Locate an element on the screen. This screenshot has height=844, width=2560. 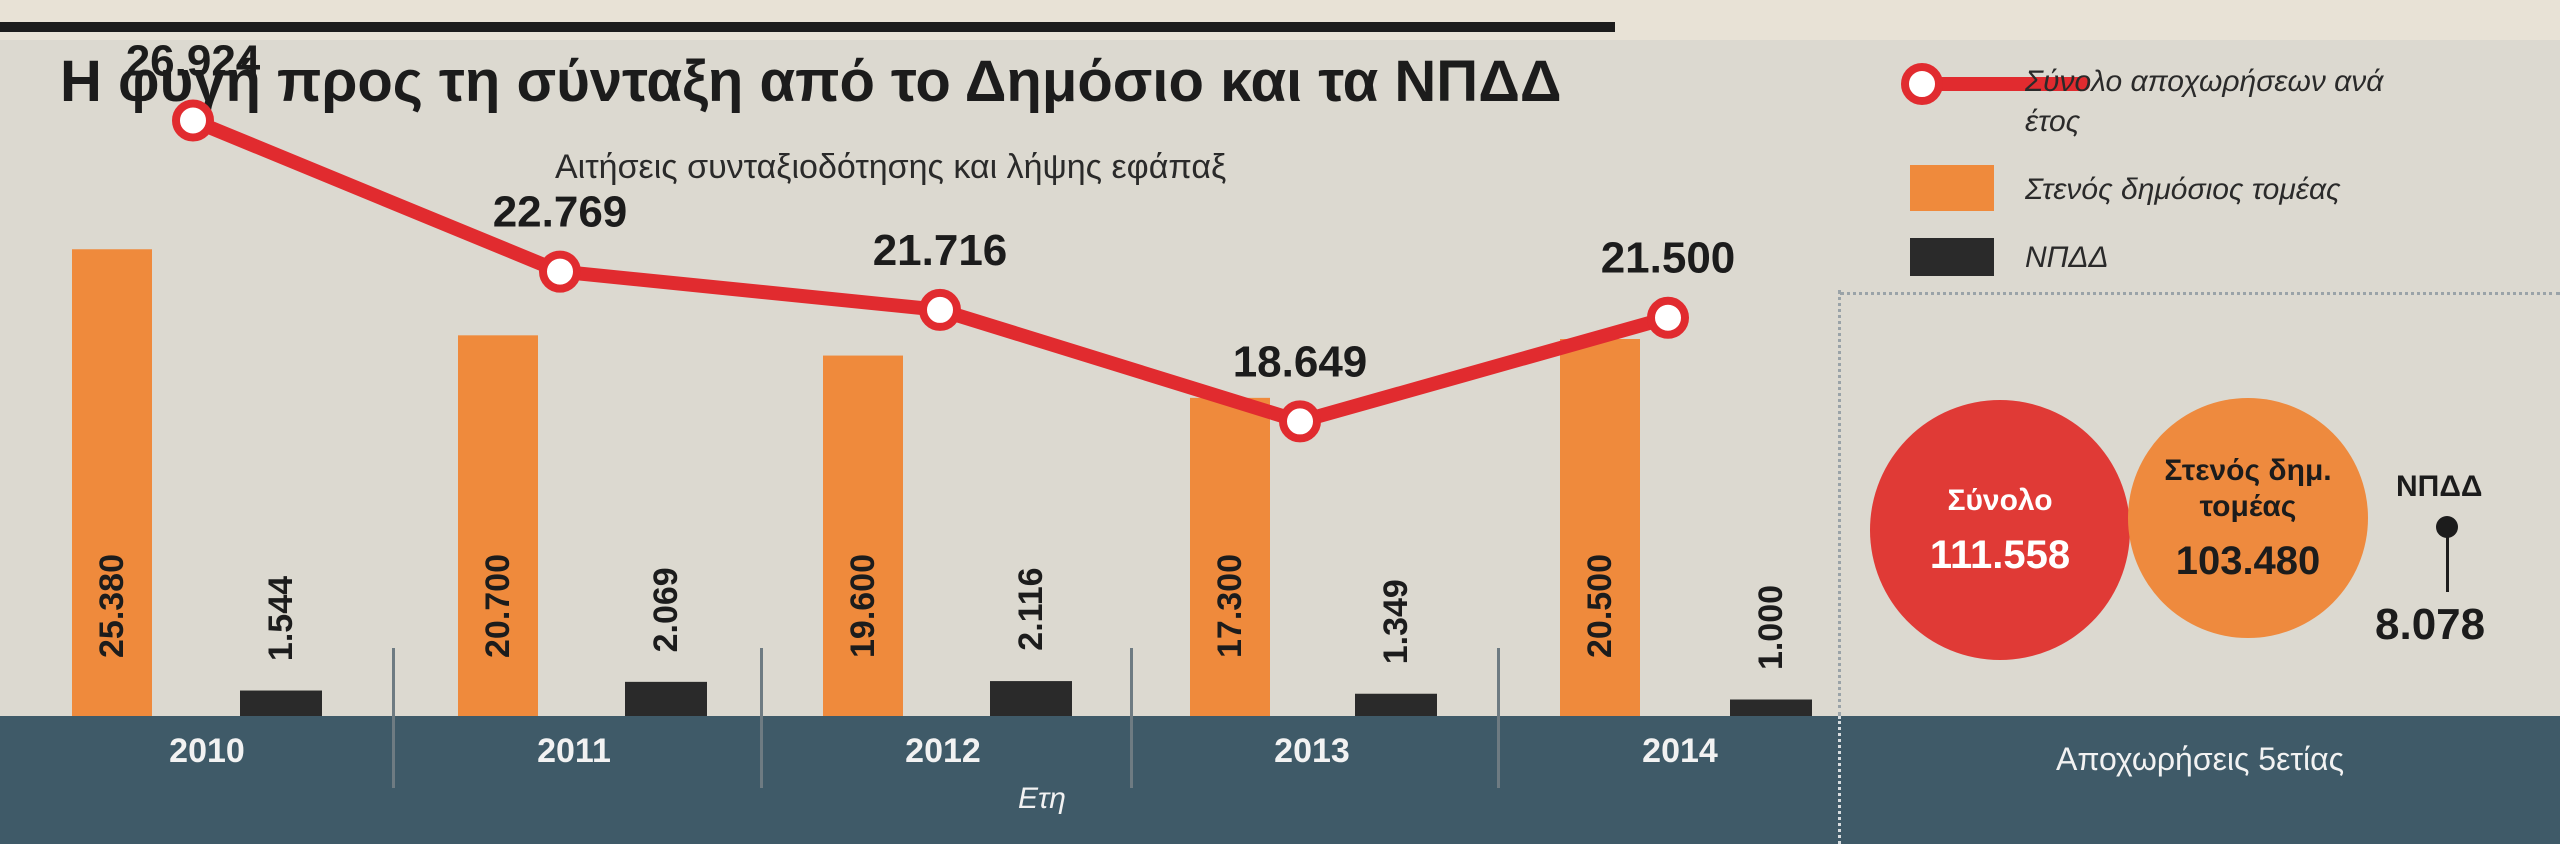
x-tick-label: 2011 is located at coordinates (574, 751).